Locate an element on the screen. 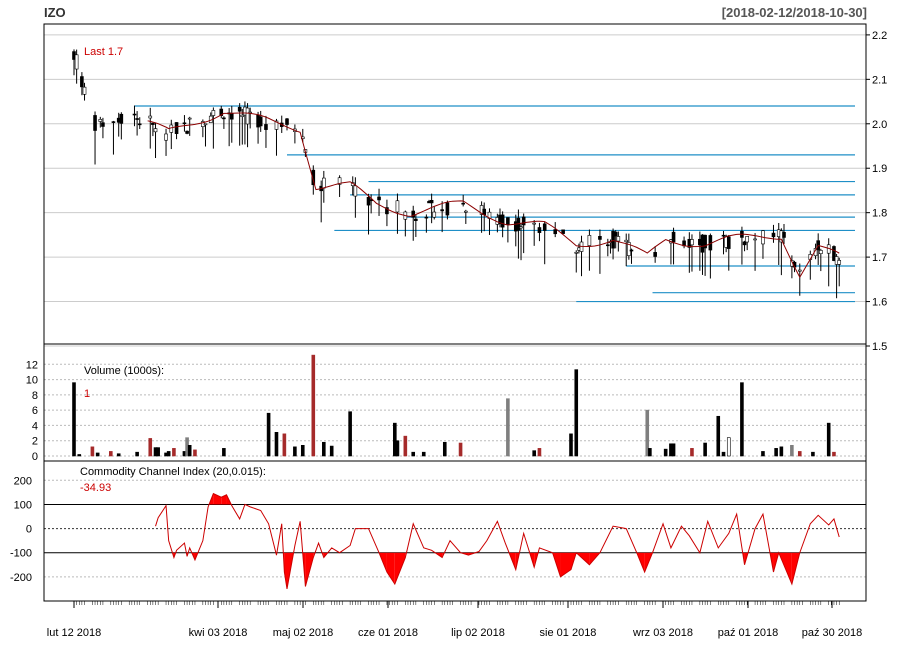 This screenshot has height=649, width=905. volume-tick-label: 8 is located at coordinates (35, 396).